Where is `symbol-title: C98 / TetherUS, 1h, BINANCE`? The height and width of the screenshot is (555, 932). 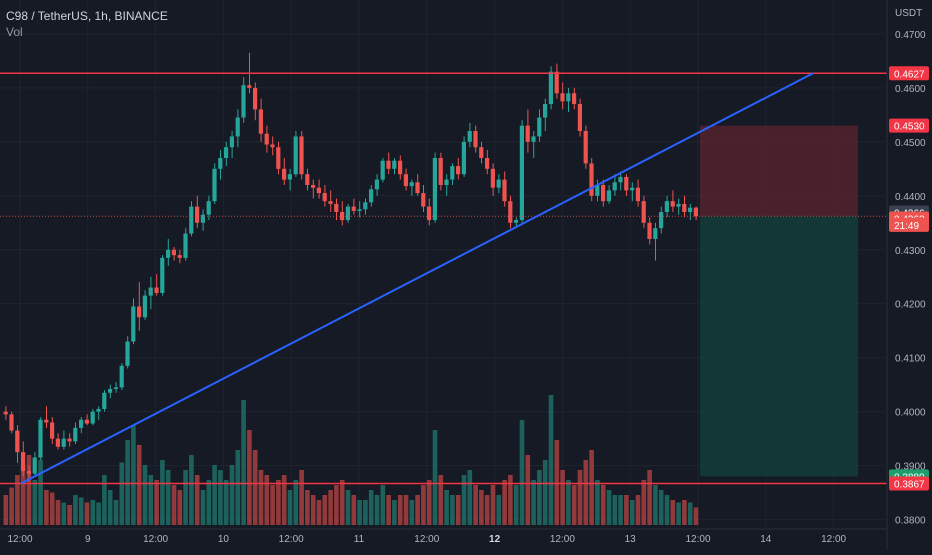
symbol-title: C98 / TetherUS, 1h, BINANCE is located at coordinates (87, 16).